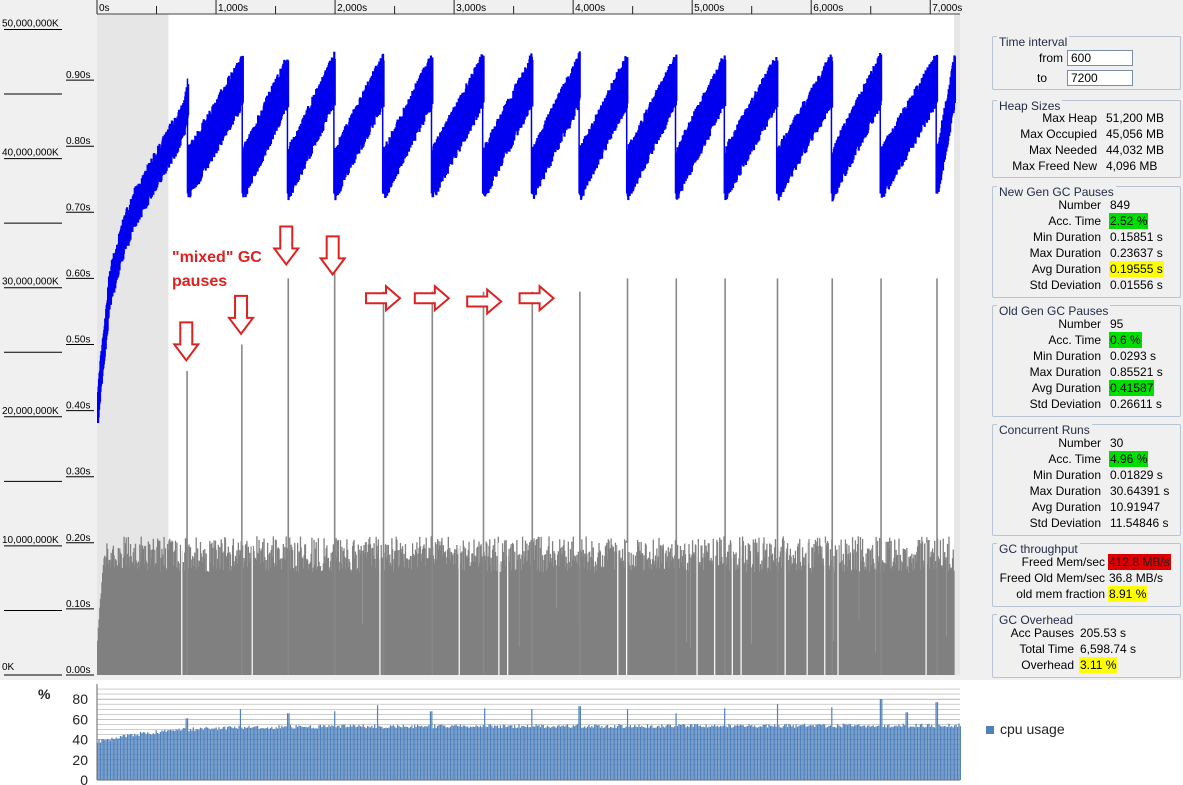  Describe the element at coordinates (957, 344) in the screenshot. I see `shaded-after-interval` at that location.